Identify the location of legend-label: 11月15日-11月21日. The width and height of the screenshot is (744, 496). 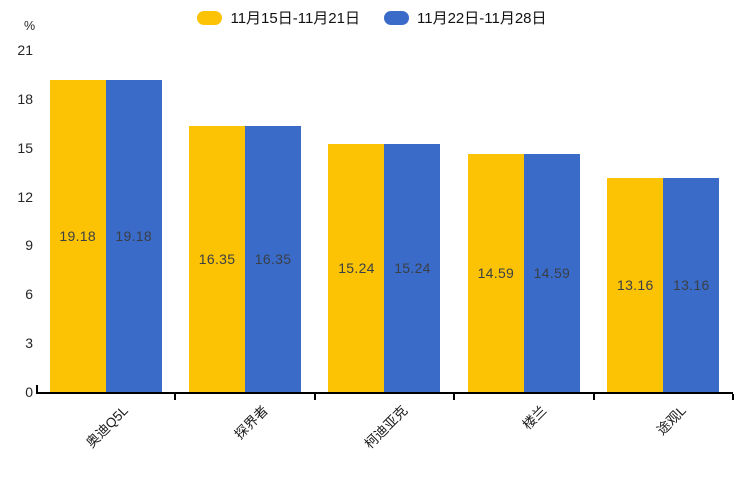
(295, 18).